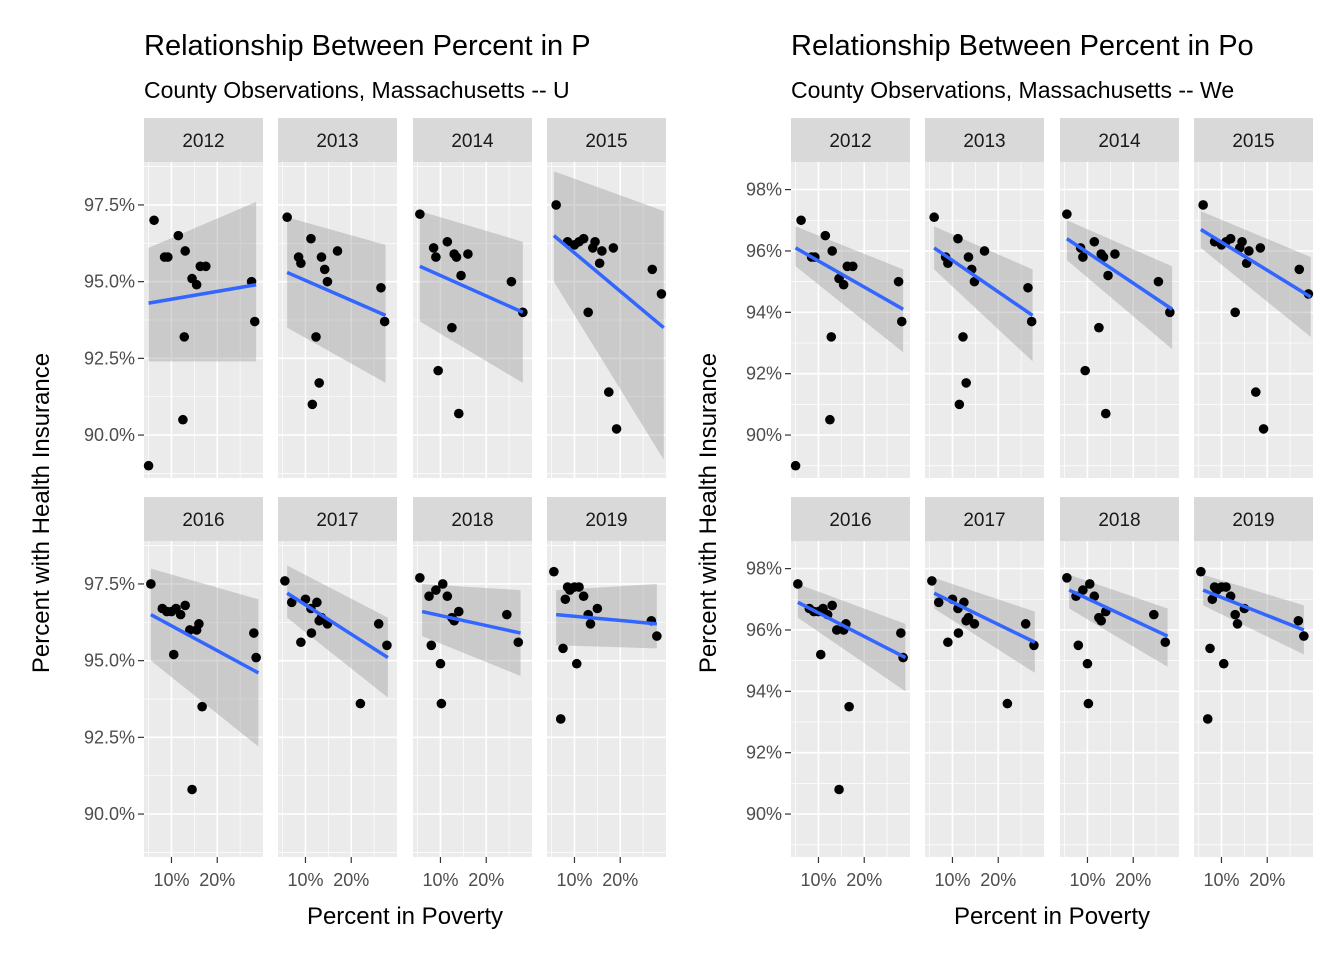  Describe the element at coordinates (203, 141) in the screenshot. I see `facet-strip-label: 2012` at that location.